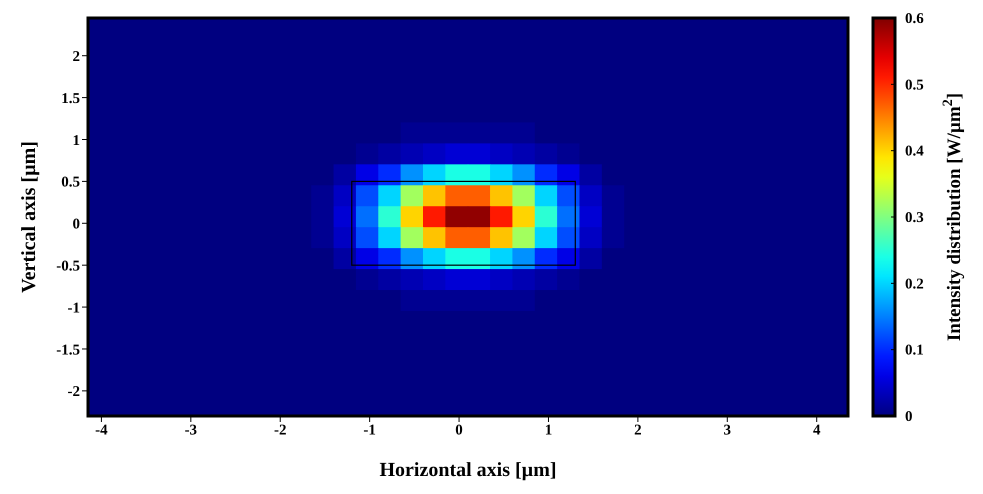 The width and height of the screenshot is (983, 494). I want to click on y-tick-label: -1.5, so click(68, 350).